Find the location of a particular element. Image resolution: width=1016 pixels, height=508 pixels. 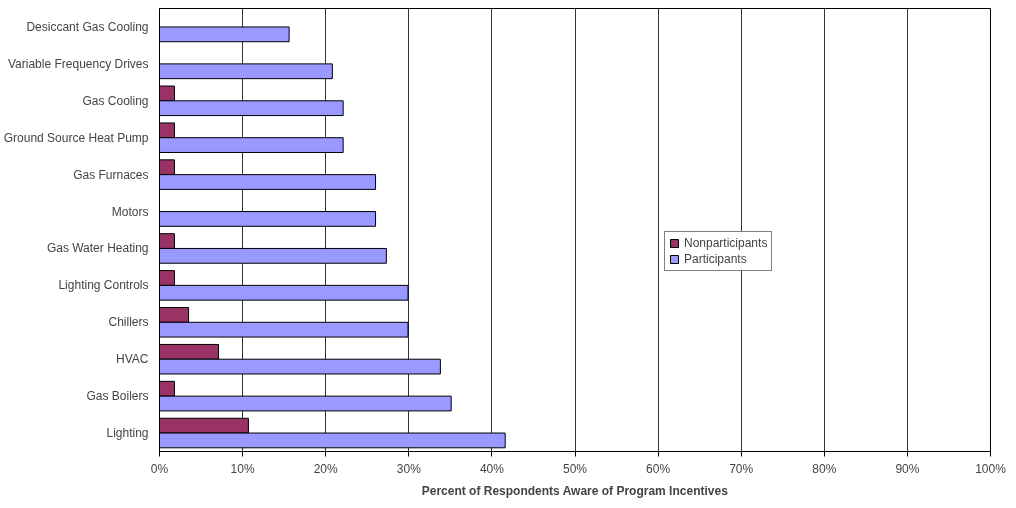

y-tick-label: Gas Cooling is located at coordinates (115, 100).